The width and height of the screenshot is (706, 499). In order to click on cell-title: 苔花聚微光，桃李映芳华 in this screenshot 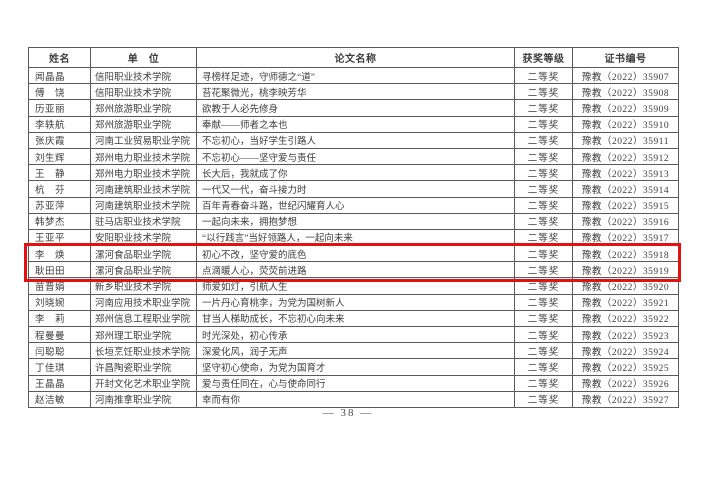, I will do `click(355, 92)`.